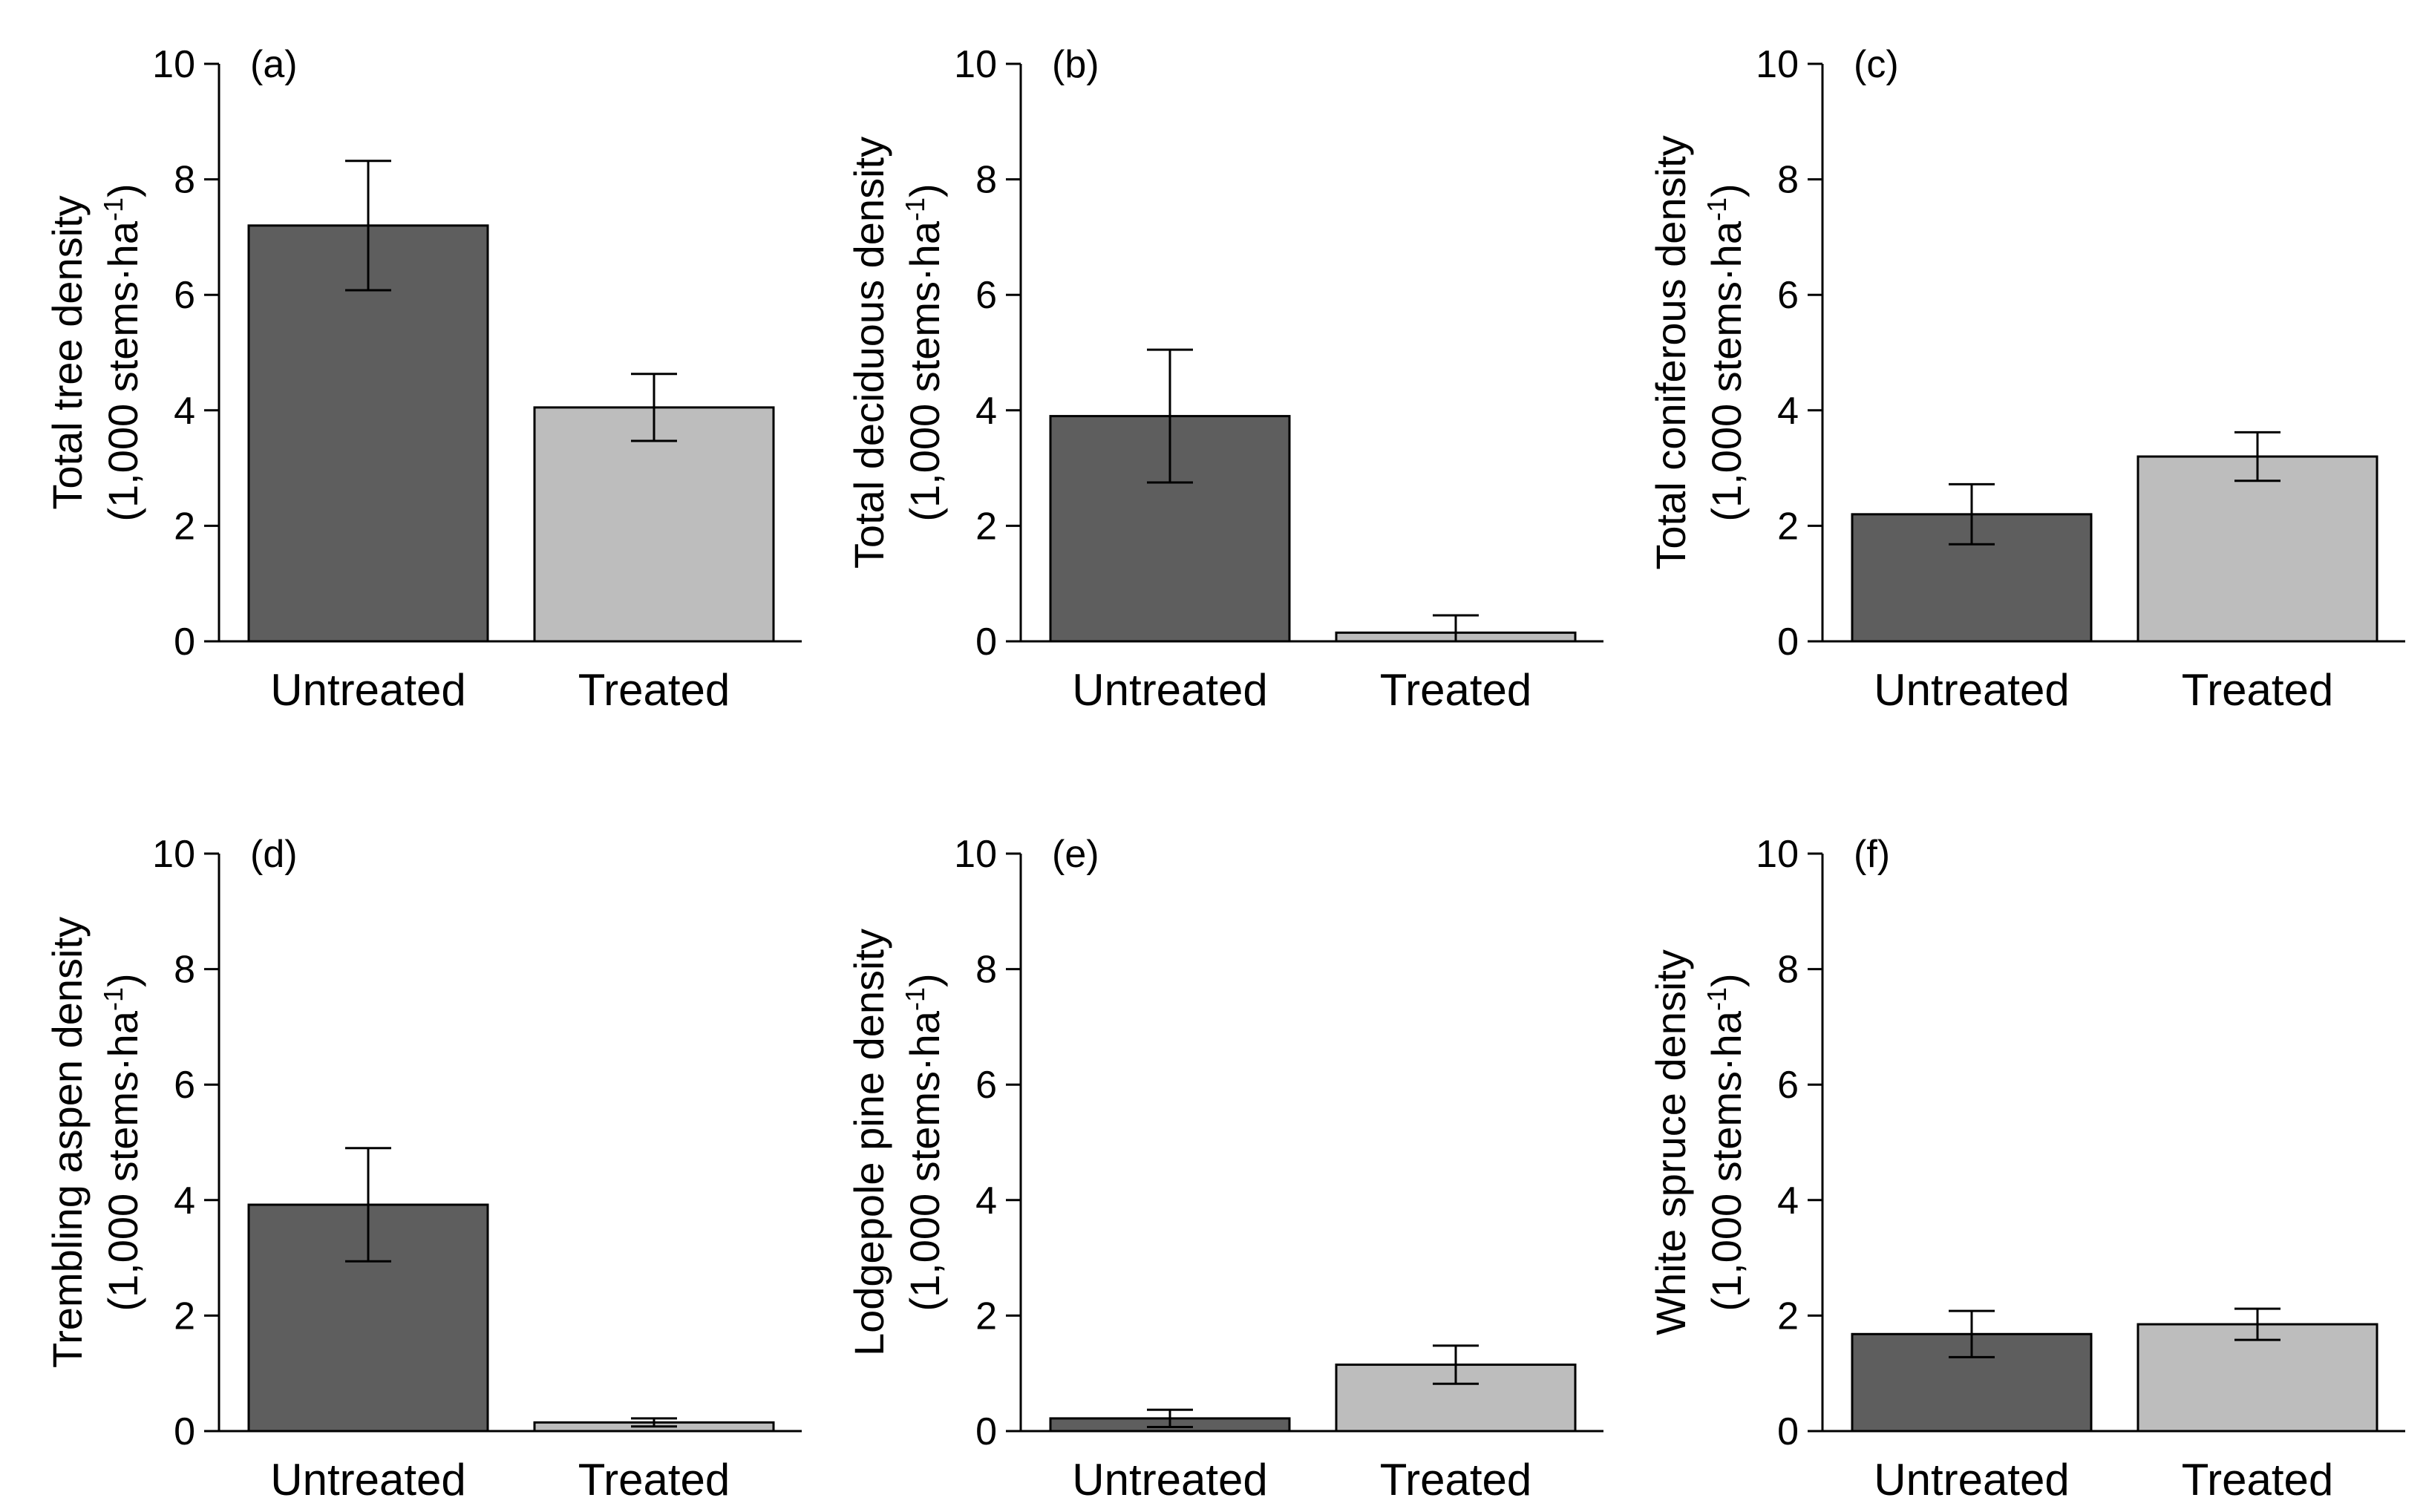 Image resolution: width=2426 pixels, height=1512 pixels. I want to click on y-axis-label: Total tree density, so click(67, 352).